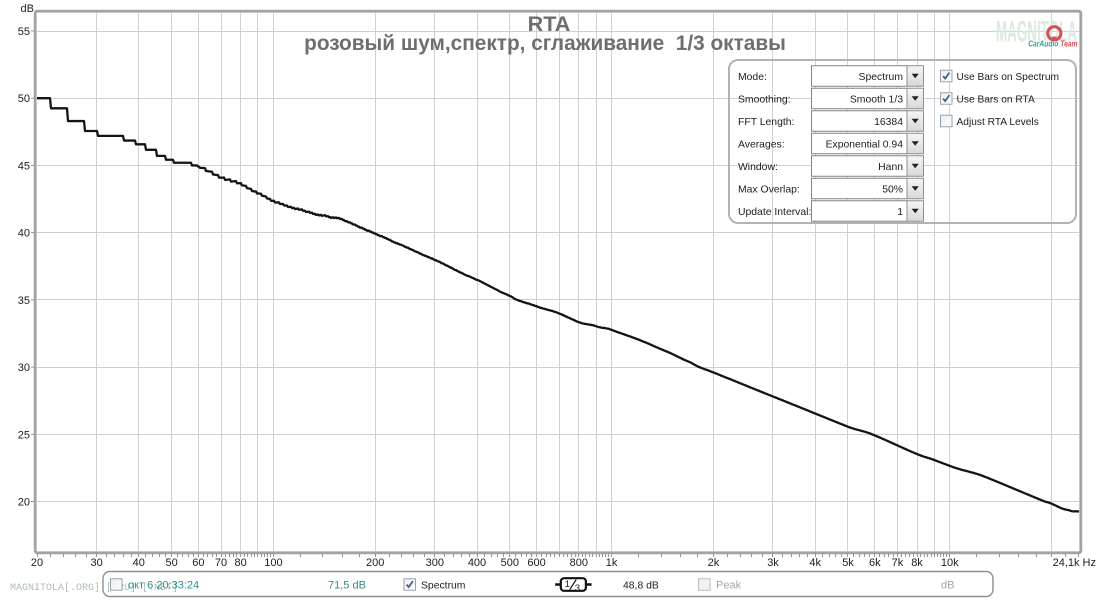  Describe the element at coordinates (714, 563) in the screenshot. I see `svg-text: 2k` at that location.